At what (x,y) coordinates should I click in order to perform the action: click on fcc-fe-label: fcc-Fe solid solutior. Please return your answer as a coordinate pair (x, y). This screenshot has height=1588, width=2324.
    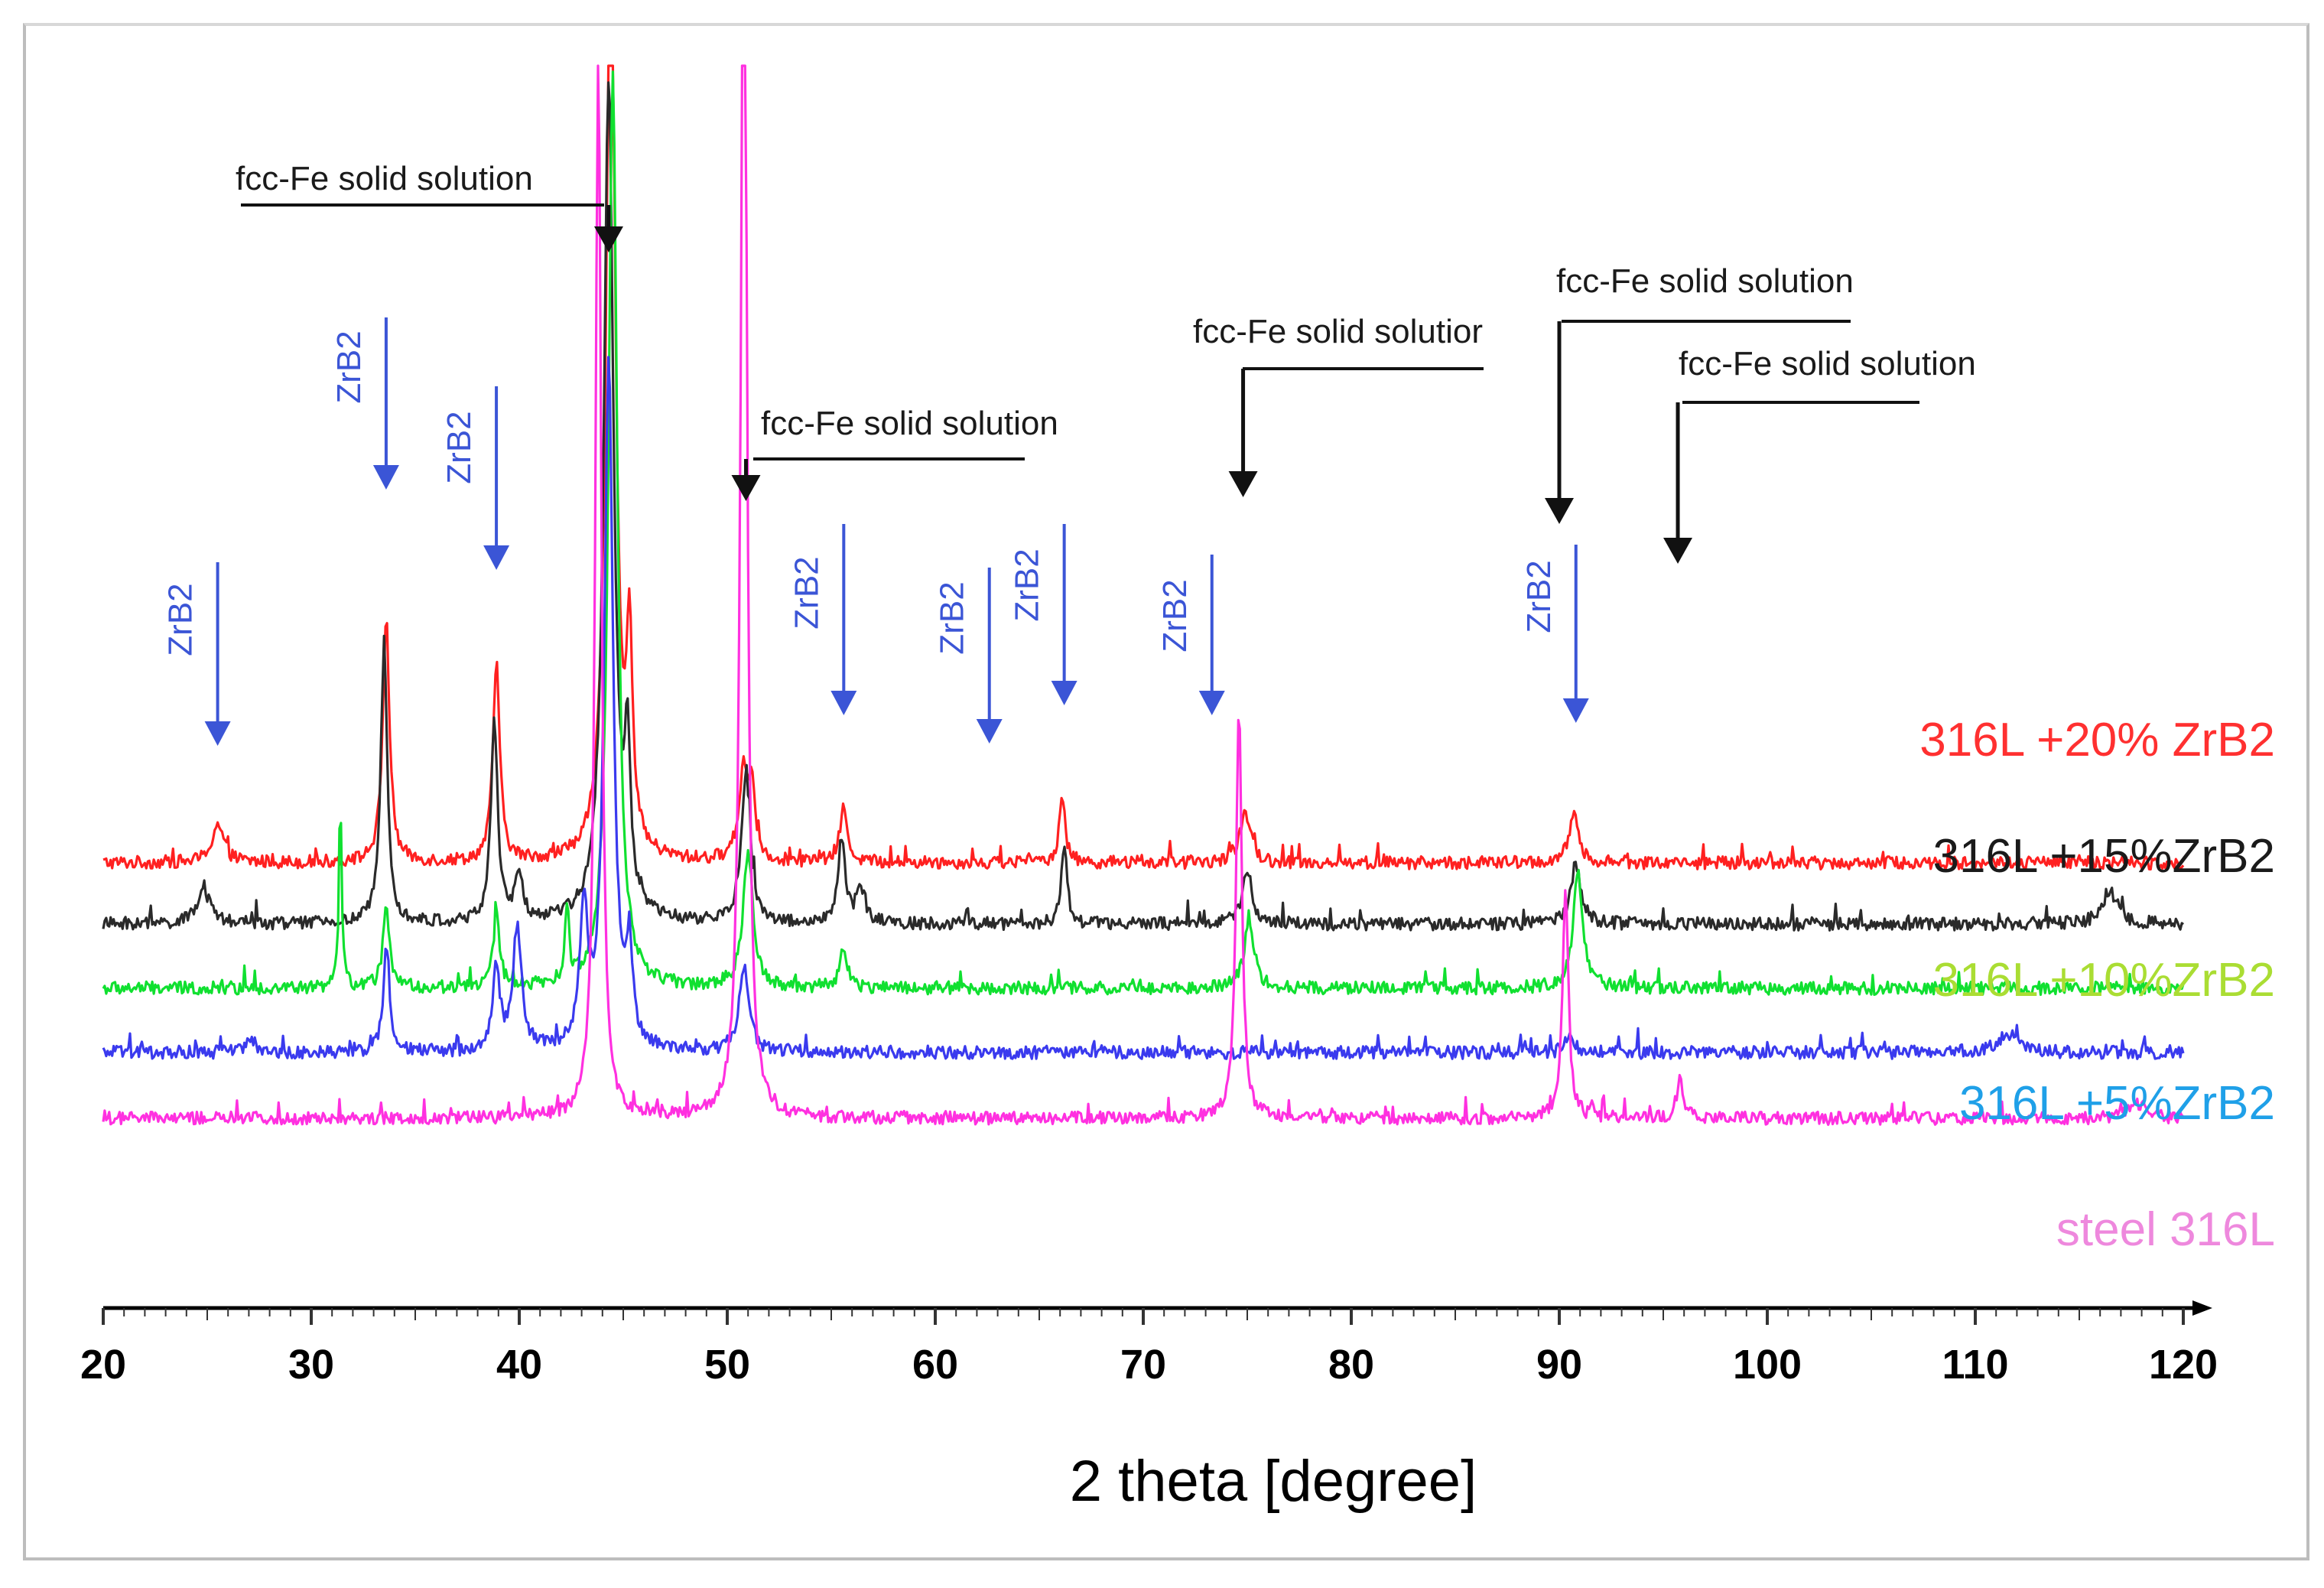
    Looking at the image, I should click on (1338, 331).